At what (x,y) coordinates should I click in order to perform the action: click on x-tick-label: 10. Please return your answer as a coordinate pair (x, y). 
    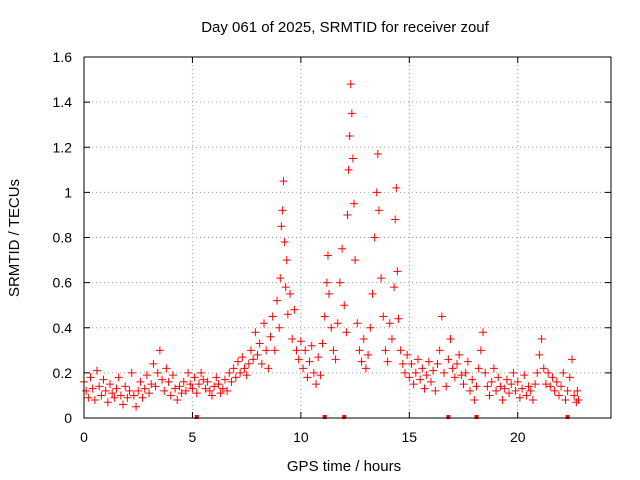
    Looking at the image, I should click on (301, 437).